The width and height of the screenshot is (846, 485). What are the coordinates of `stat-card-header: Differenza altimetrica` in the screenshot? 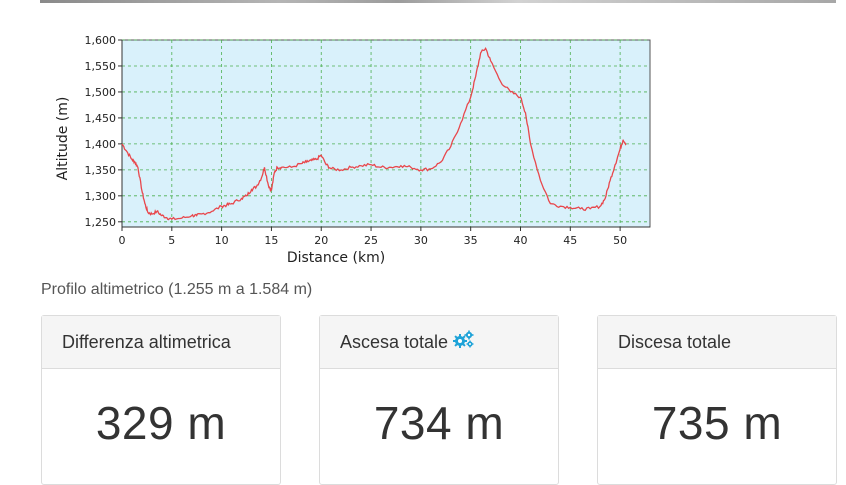 It's located at (161, 342).